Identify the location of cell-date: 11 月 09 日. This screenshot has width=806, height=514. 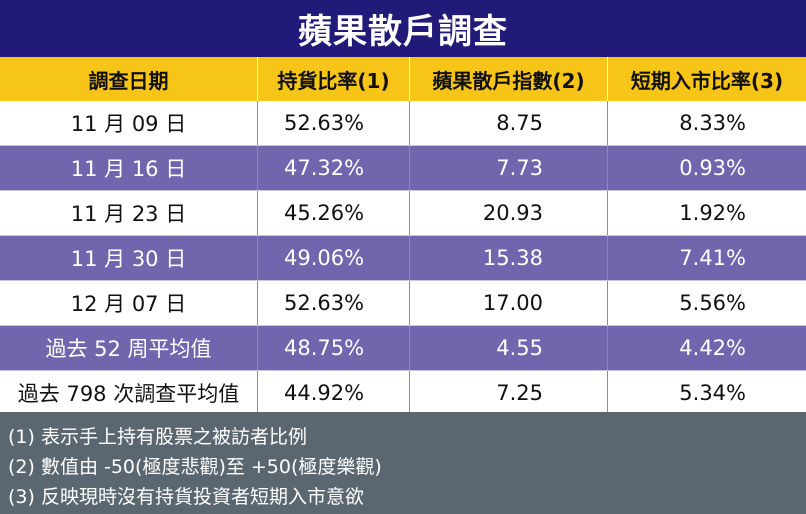
(129, 123).